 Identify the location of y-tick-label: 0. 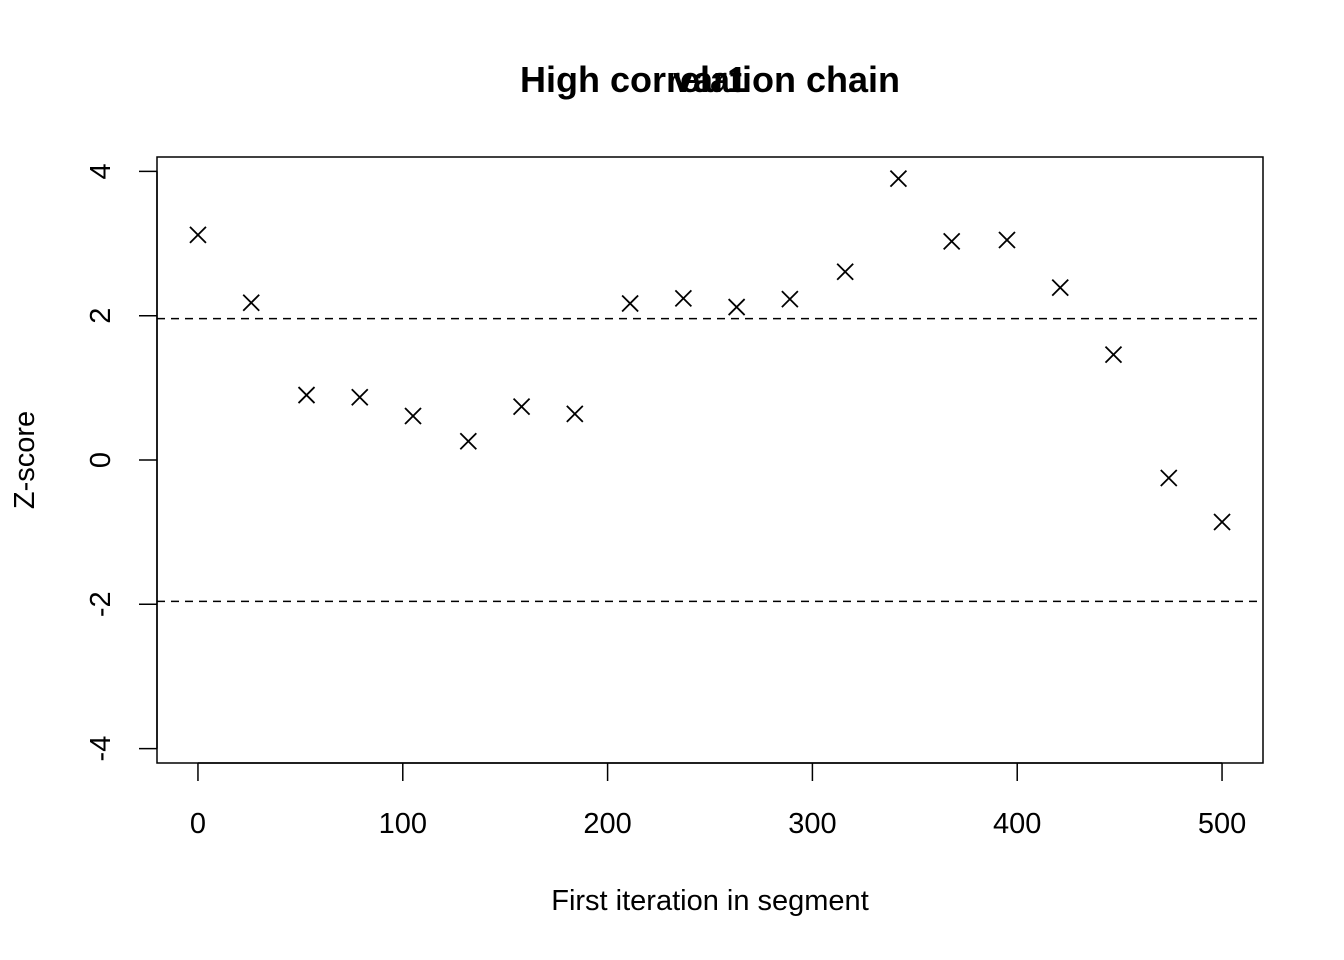
(101, 460).